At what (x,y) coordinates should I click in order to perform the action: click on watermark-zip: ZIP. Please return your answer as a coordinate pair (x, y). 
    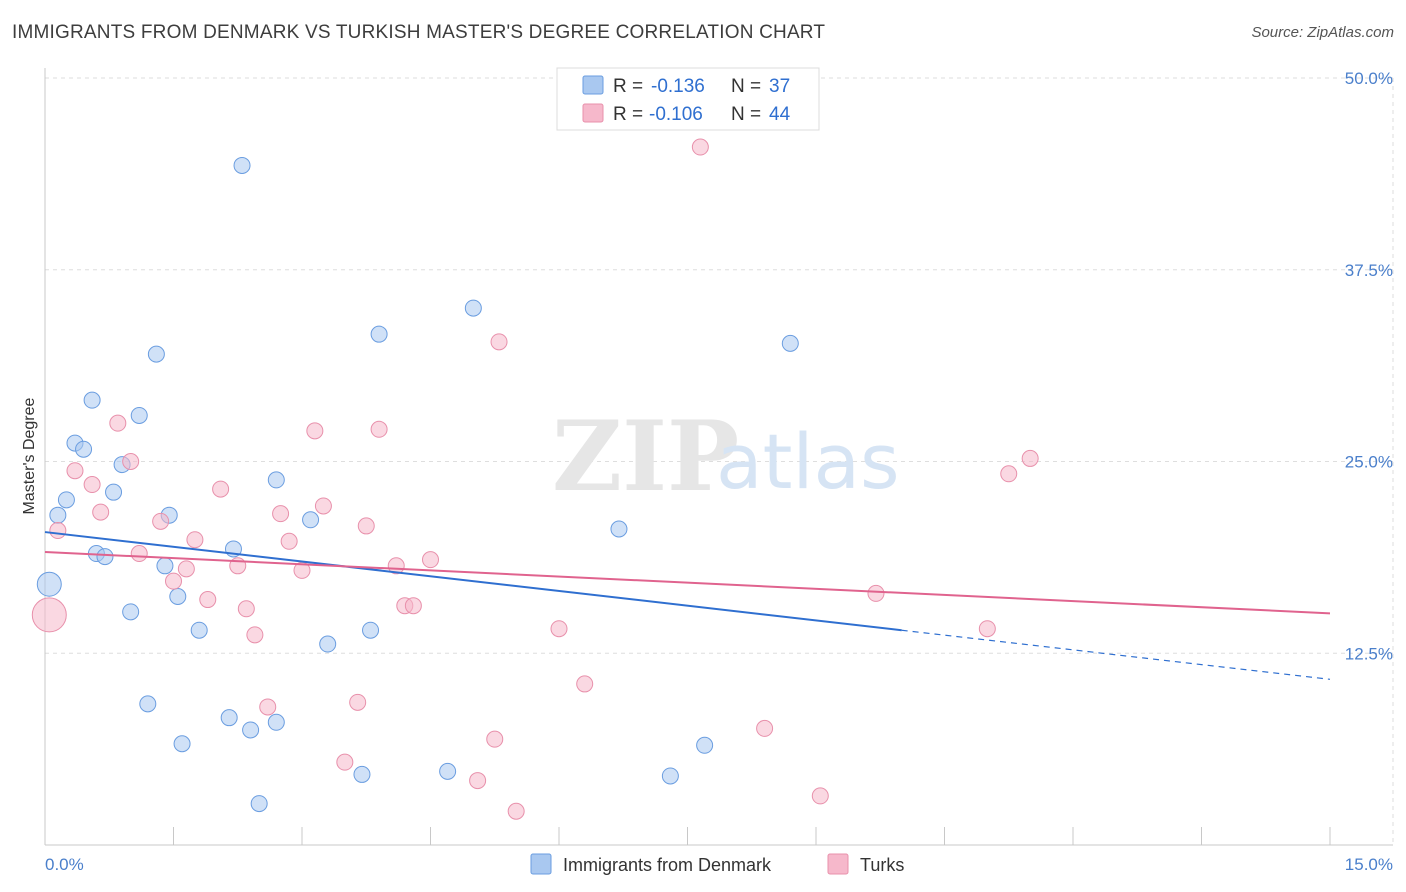
    Looking at the image, I should click on (645, 456).